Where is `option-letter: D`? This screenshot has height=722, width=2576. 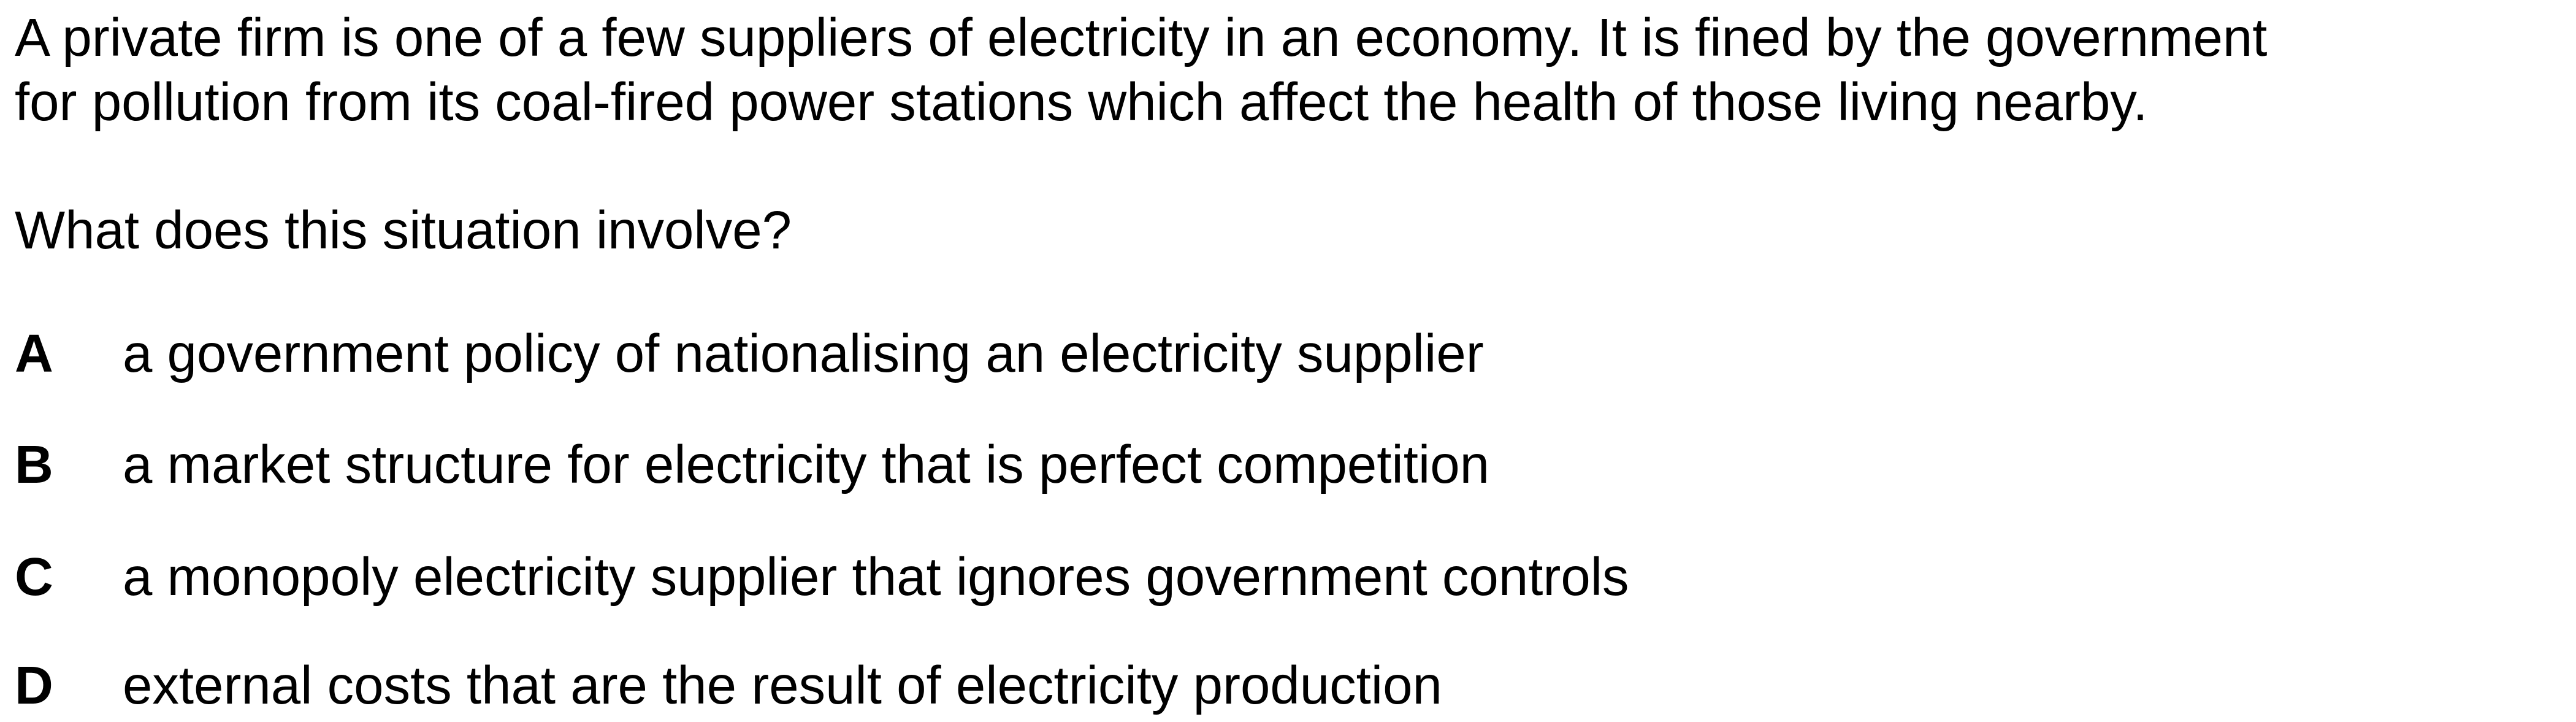 option-letter: D is located at coordinates (34, 685).